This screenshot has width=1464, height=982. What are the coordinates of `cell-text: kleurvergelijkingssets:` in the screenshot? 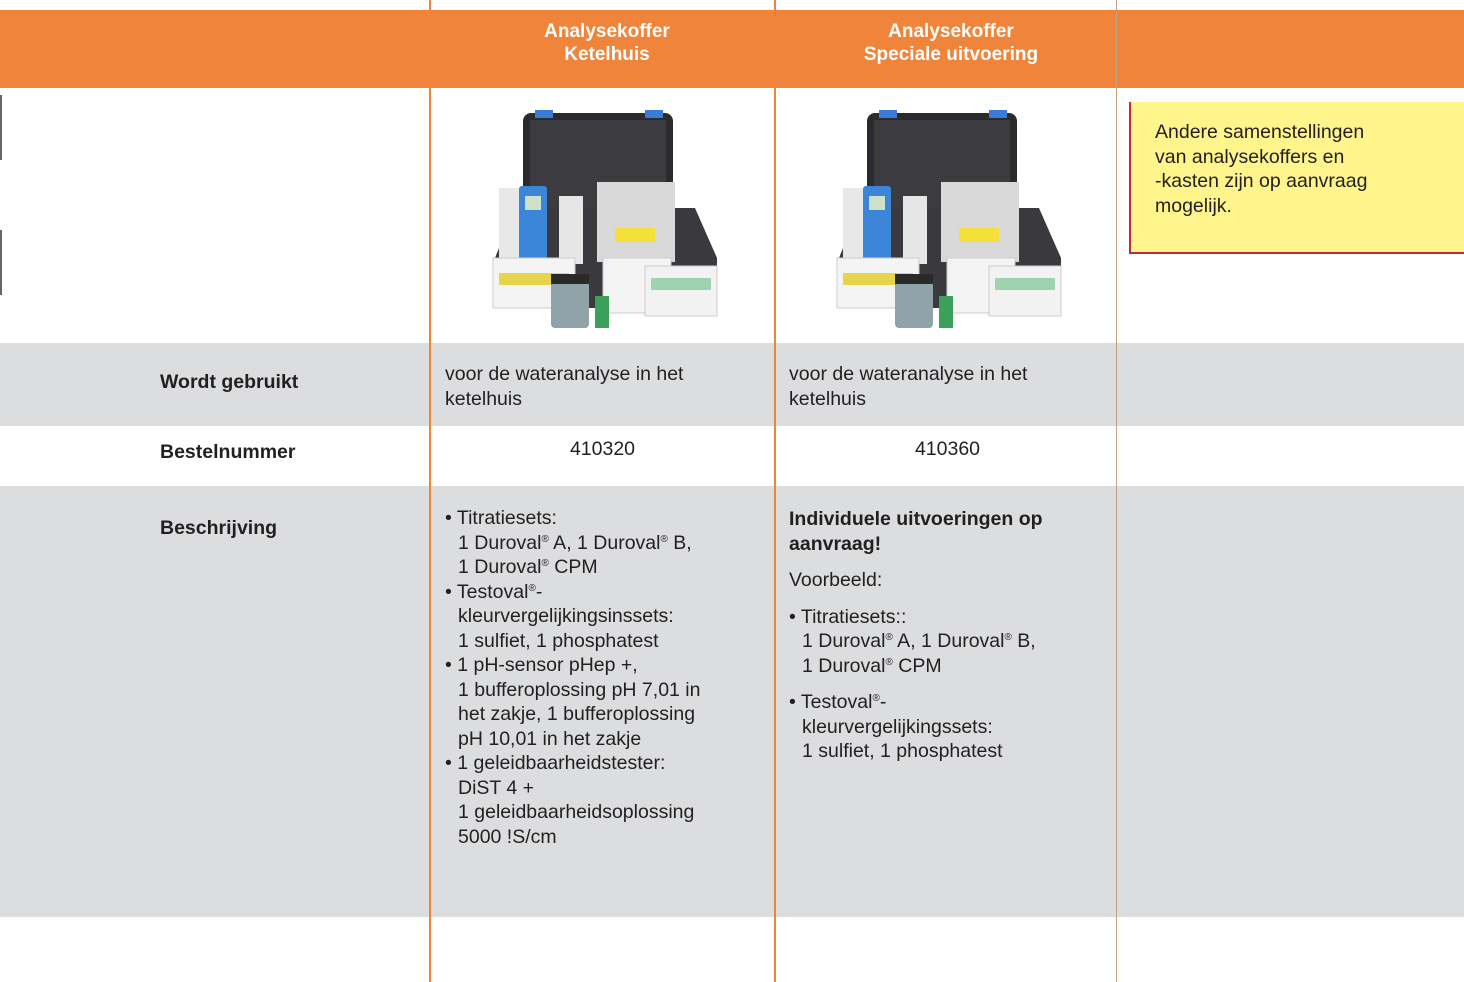 It's located at (897, 726).